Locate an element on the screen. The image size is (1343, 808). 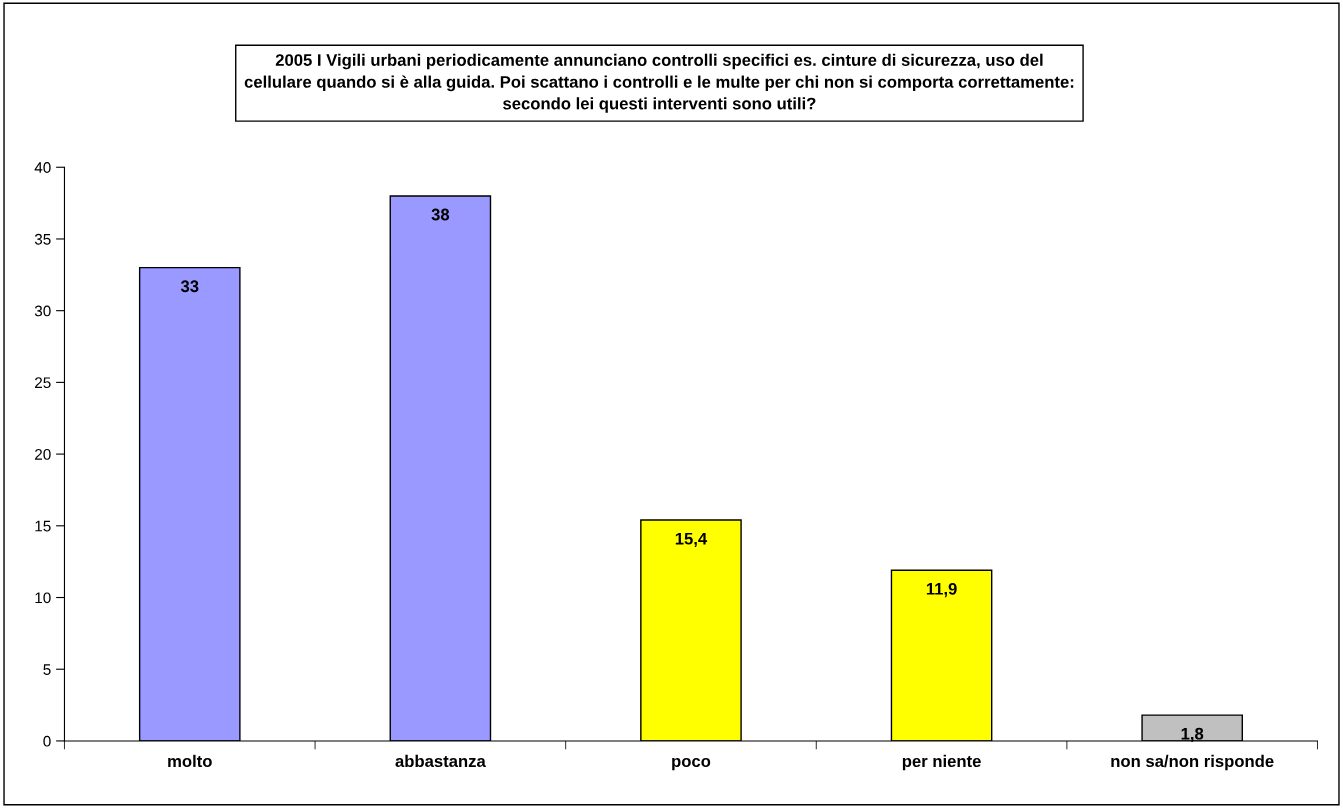
y-tick-label: 20 is located at coordinates (43, 454).